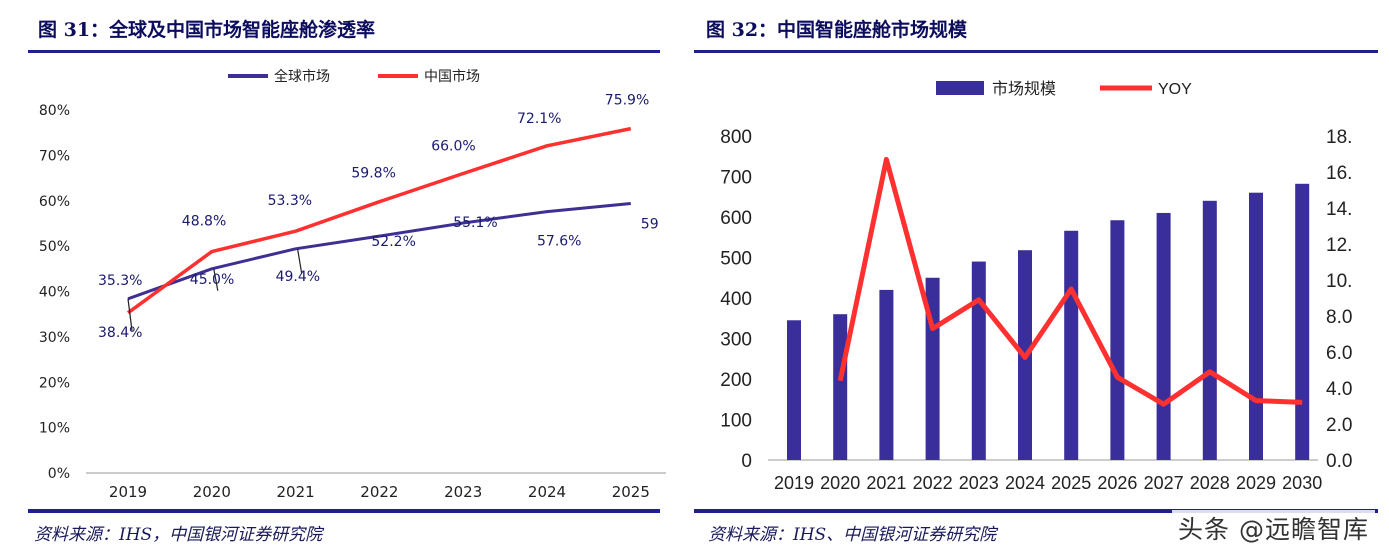 Image resolution: width=1389 pixels, height=559 pixels. I want to click on y-left-tick-label: 800, so click(736, 137).